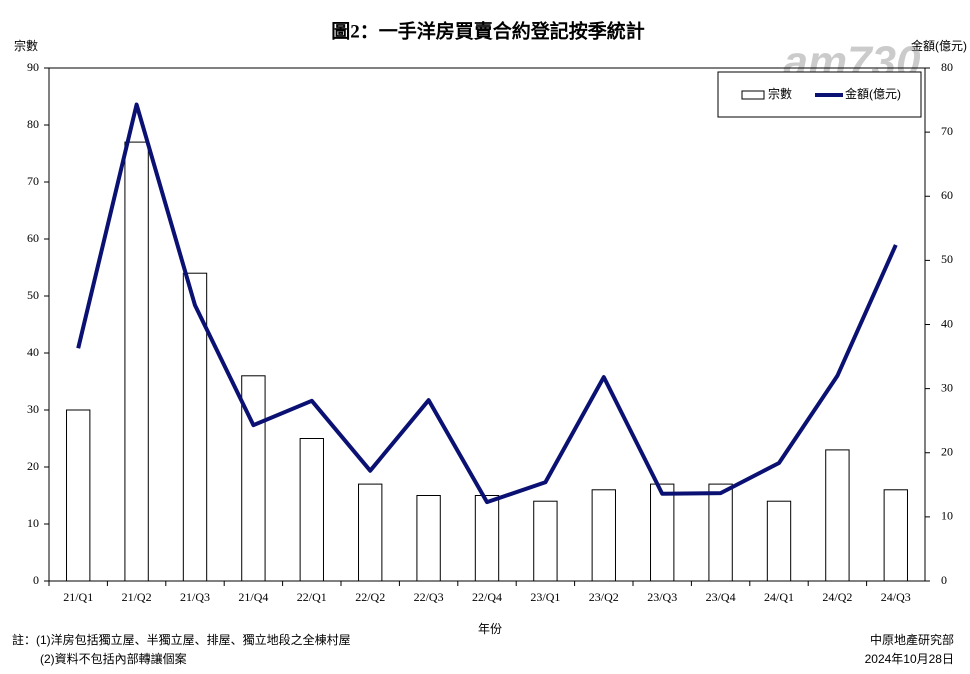  I want to click on y2-axis-label: 金額(億元), so click(939, 45).